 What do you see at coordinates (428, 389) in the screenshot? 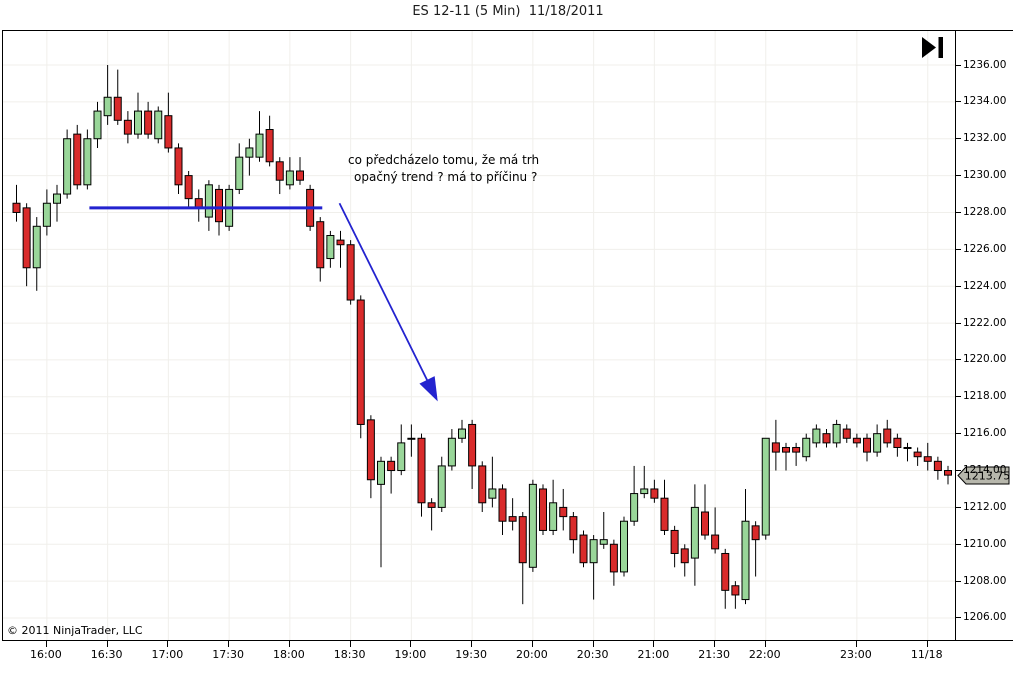
I see `arrow-head-drawing` at bounding box center [428, 389].